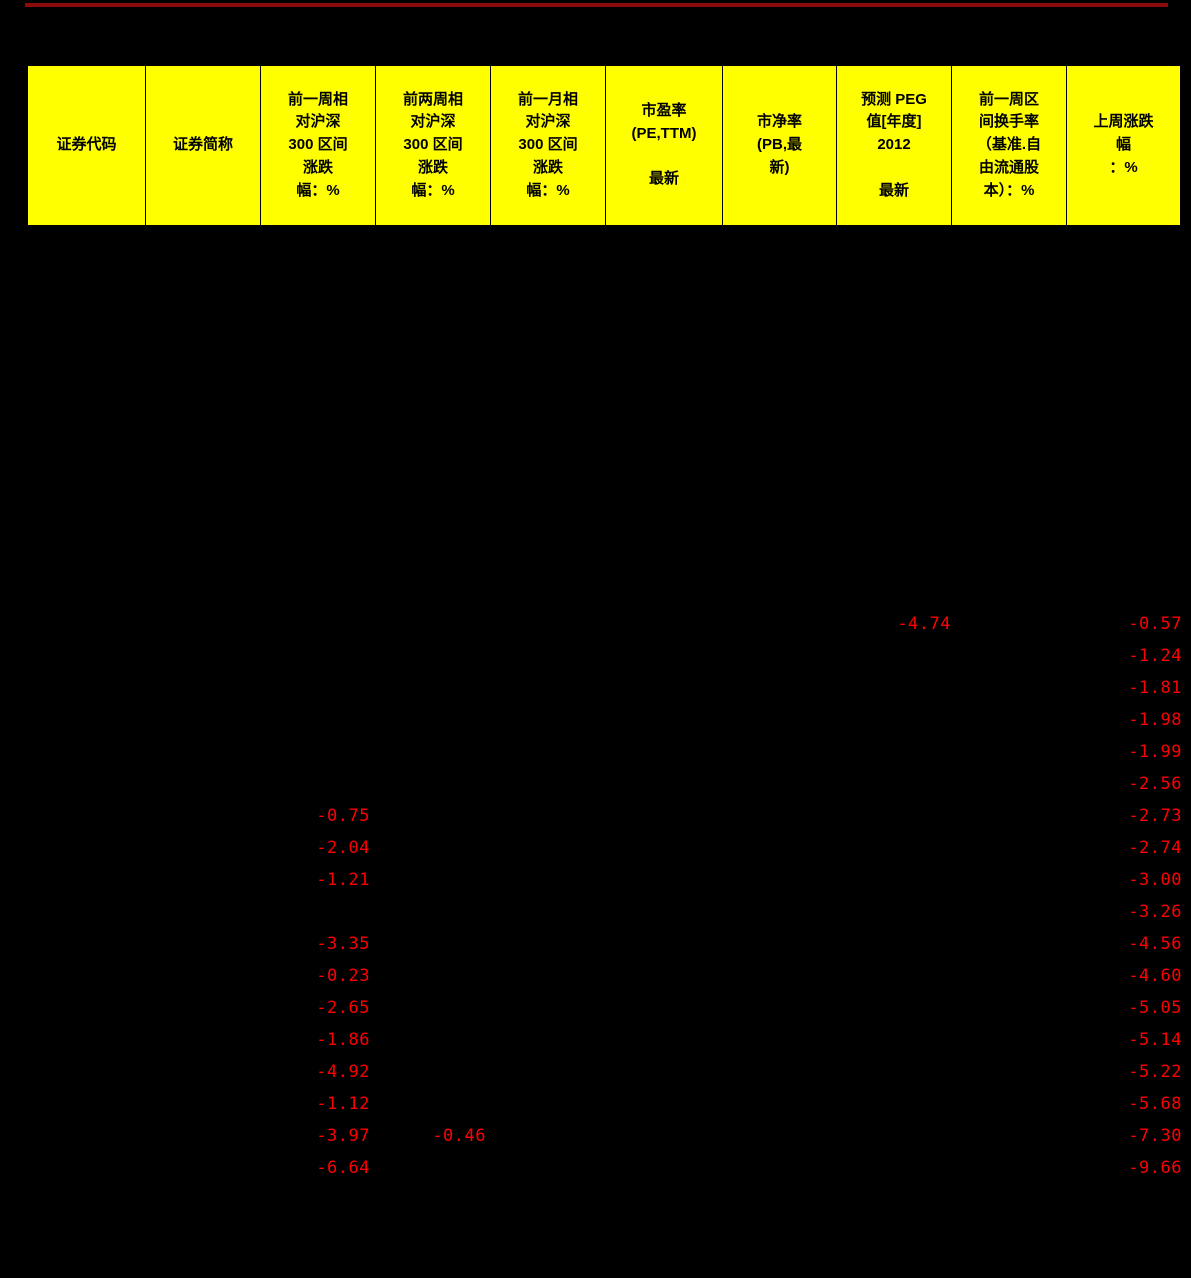 This screenshot has height=1278, width=1191. Describe the element at coordinates (1155, 752) in the screenshot. I see `cell-chg-last-week: -1.99` at that location.